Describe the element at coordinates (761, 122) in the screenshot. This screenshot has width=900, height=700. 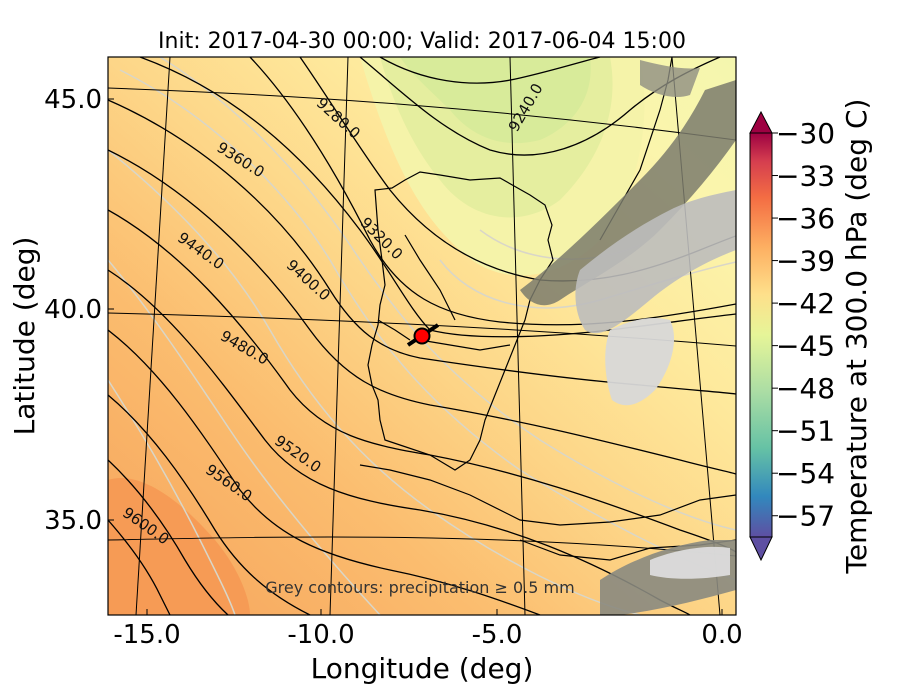
I see `colorbar-extend-max` at that location.